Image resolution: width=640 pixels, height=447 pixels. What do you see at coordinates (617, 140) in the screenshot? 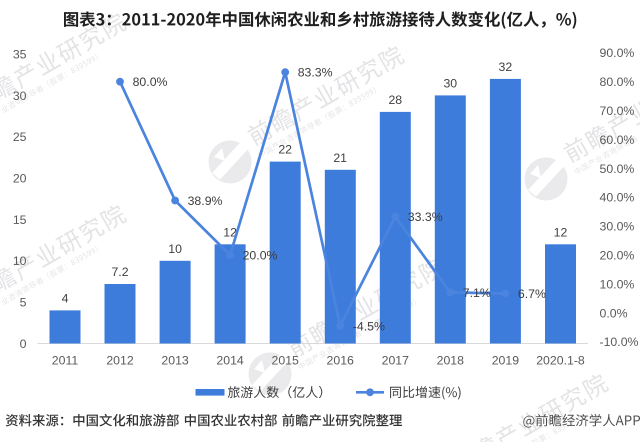
I see `svg-text: 60.0%` at bounding box center [617, 140].